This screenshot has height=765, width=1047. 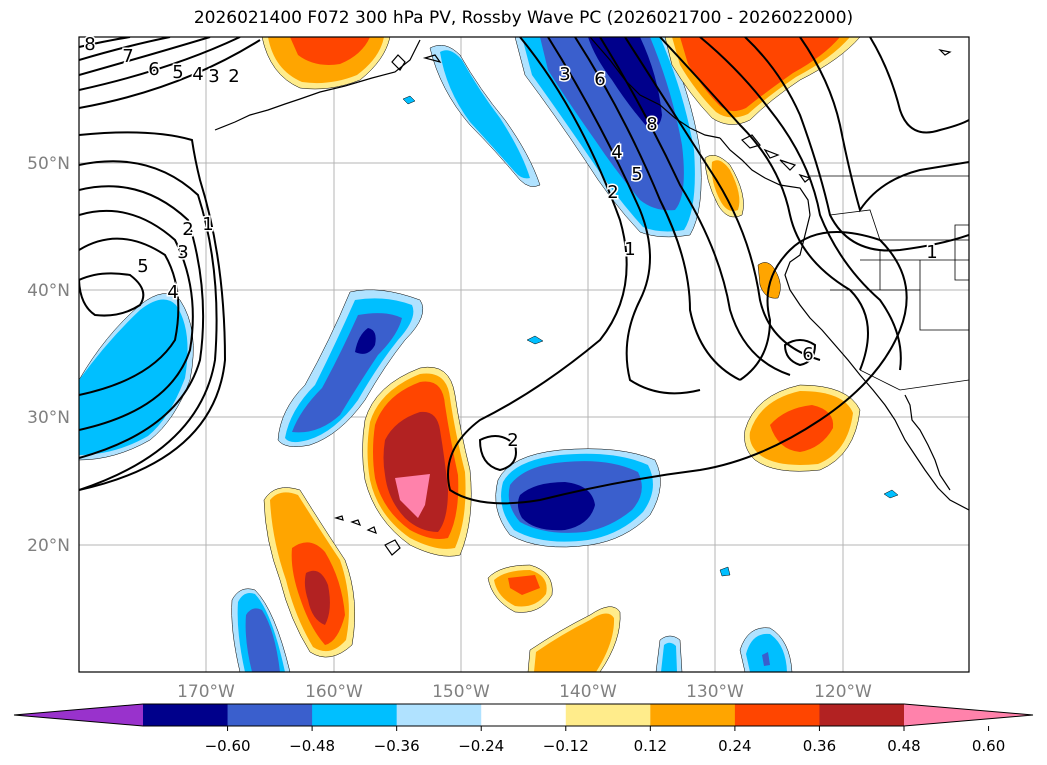 What do you see at coordinates (309, 572) in the screenshot?
I see `pv-anomaly-positive-south` at bounding box center [309, 572].